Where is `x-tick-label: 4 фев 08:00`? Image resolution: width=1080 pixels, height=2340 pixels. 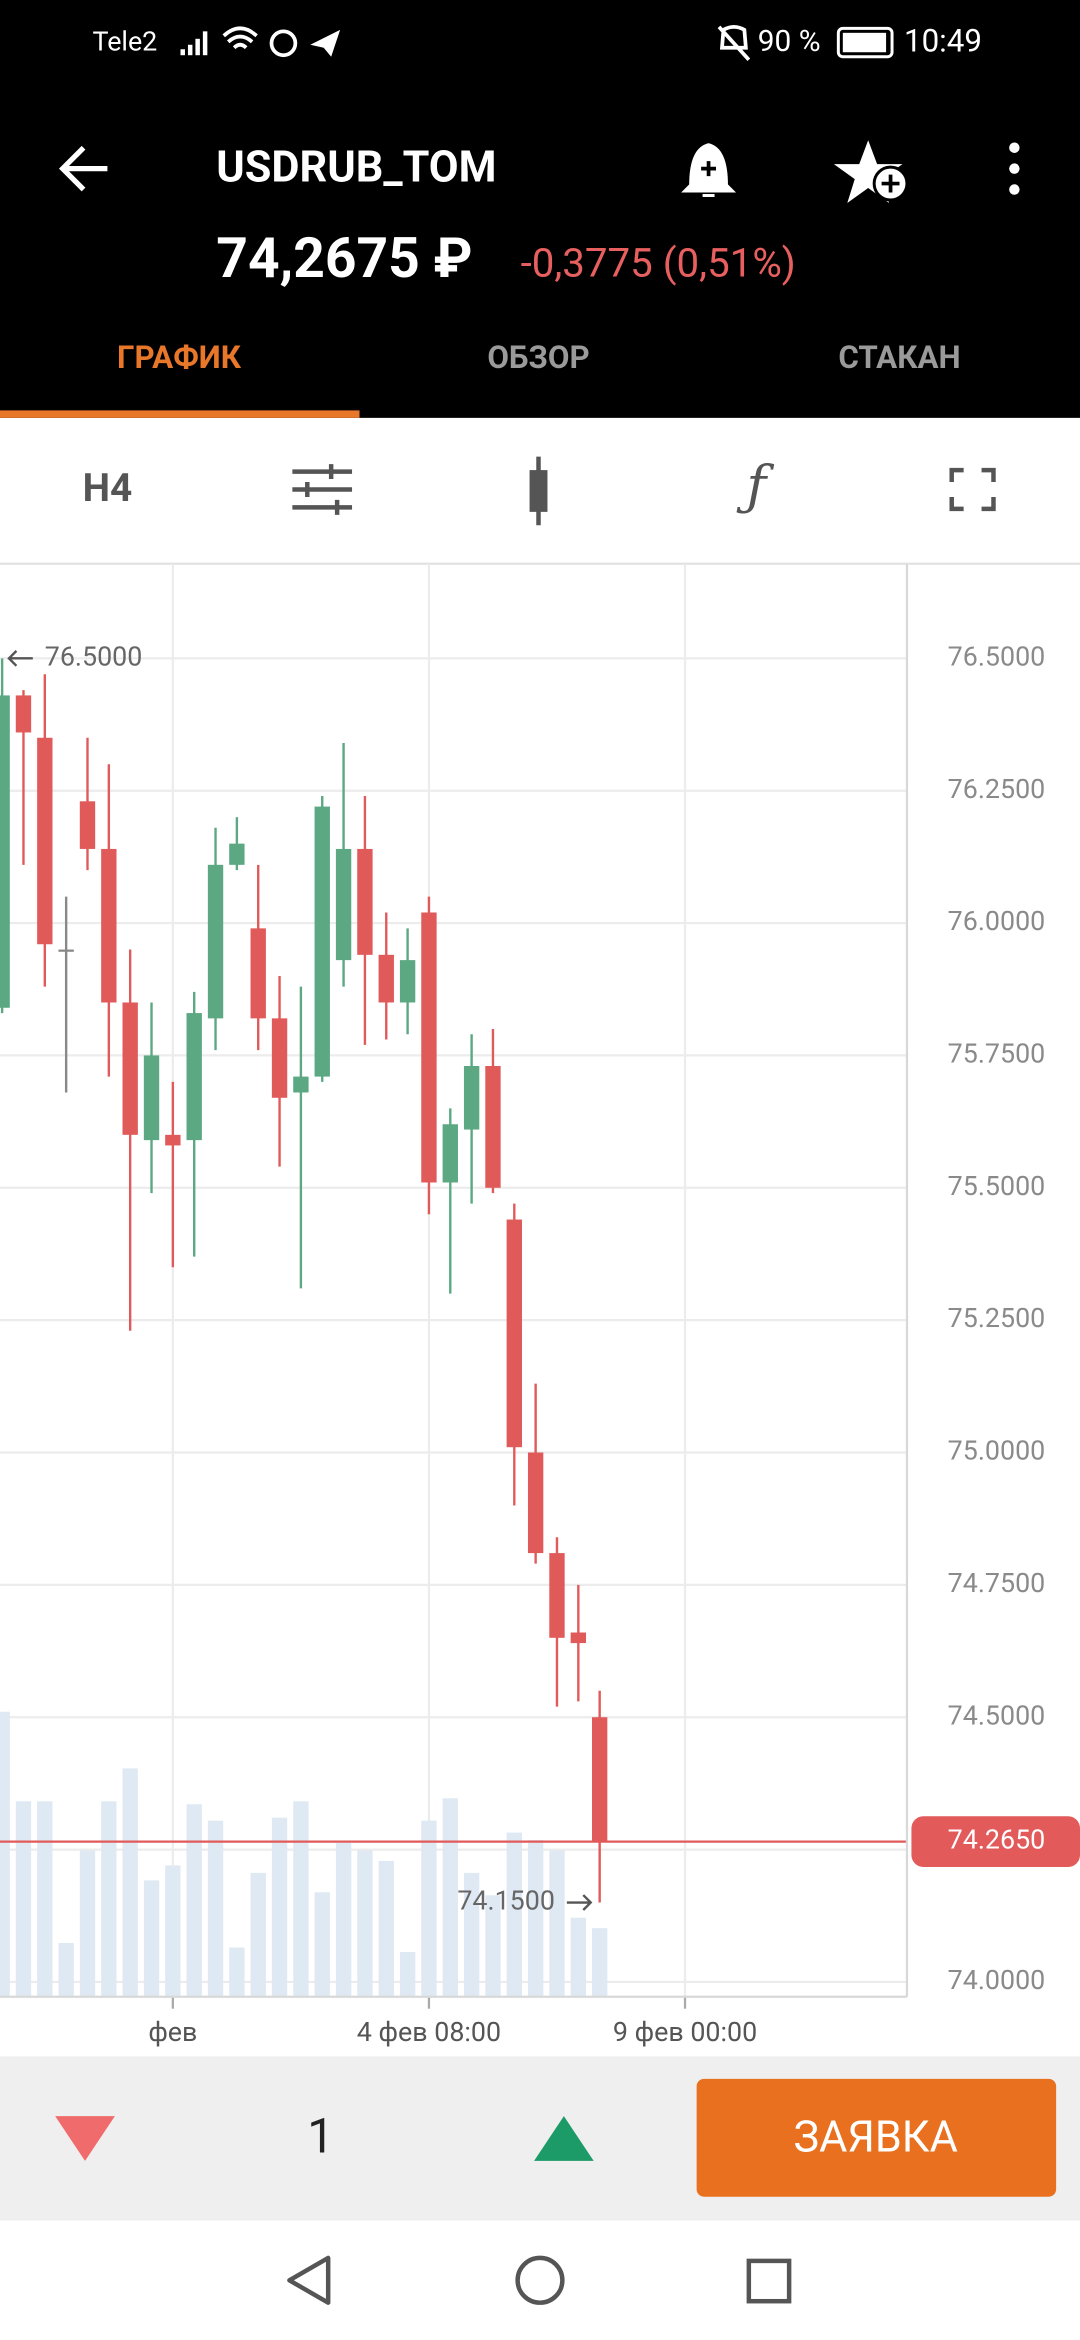
x-tick-label: 4 фев 08:00 is located at coordinates (429, 2032).